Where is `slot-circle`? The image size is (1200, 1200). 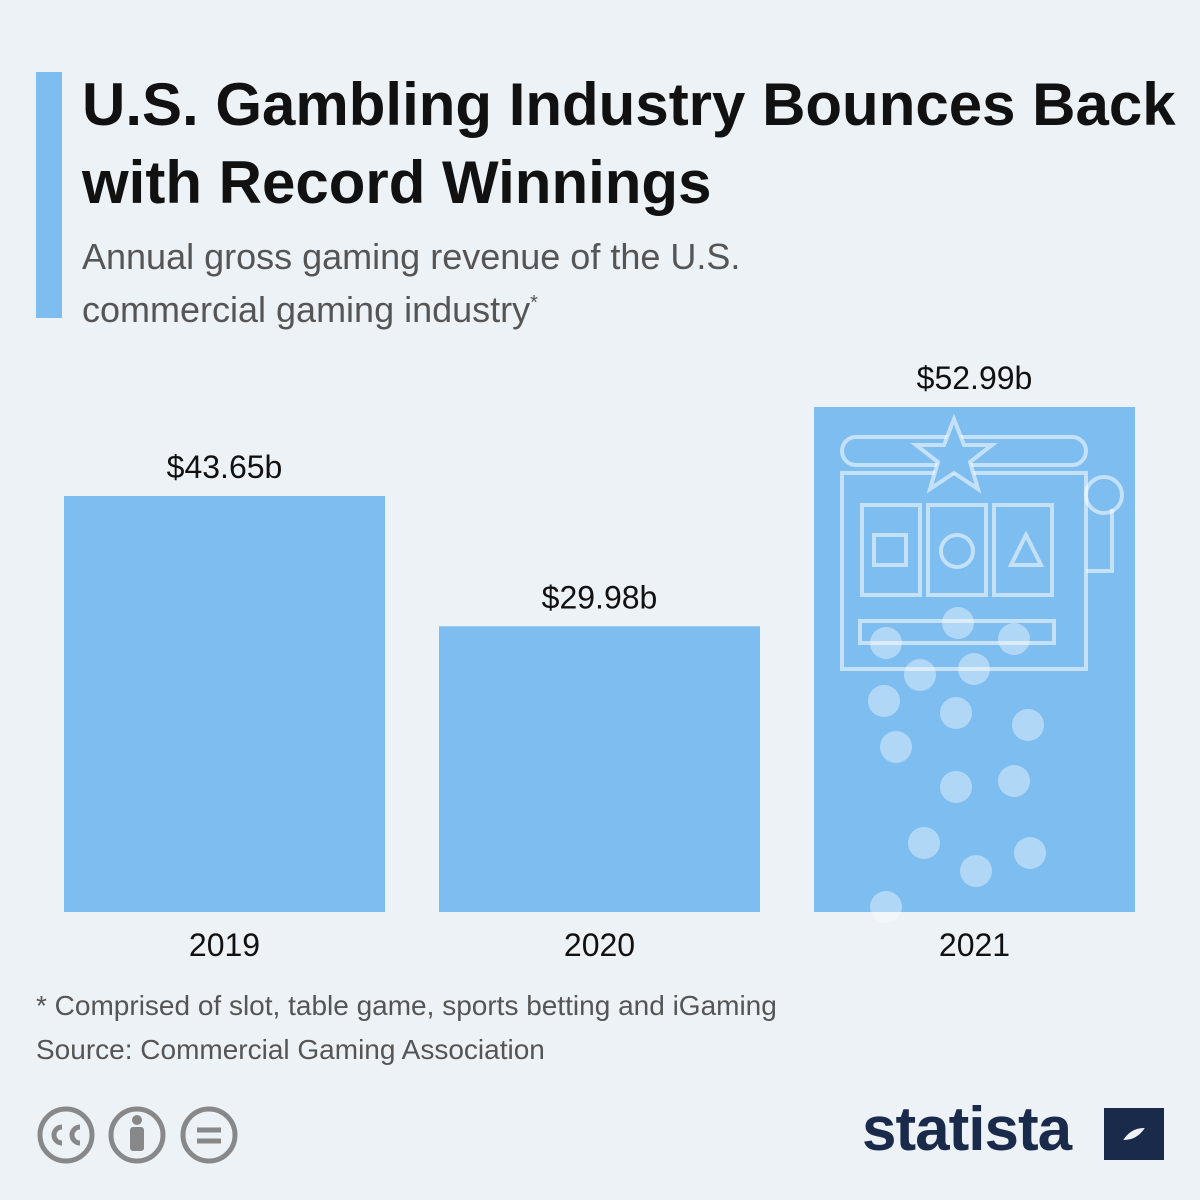 slot-circle is located at coordinates (957, 551).